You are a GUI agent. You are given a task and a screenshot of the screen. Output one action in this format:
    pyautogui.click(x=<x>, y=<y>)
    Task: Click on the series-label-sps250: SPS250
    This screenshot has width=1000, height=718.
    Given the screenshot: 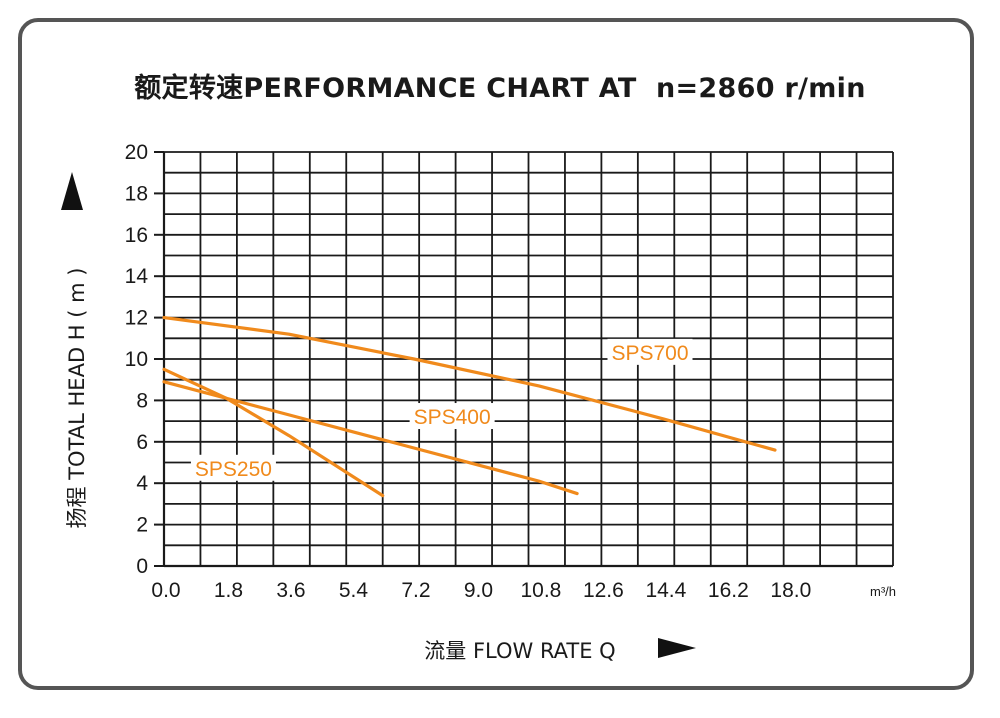 What is the action you would take?
    pyautogui.click(x=233, y=469)
    